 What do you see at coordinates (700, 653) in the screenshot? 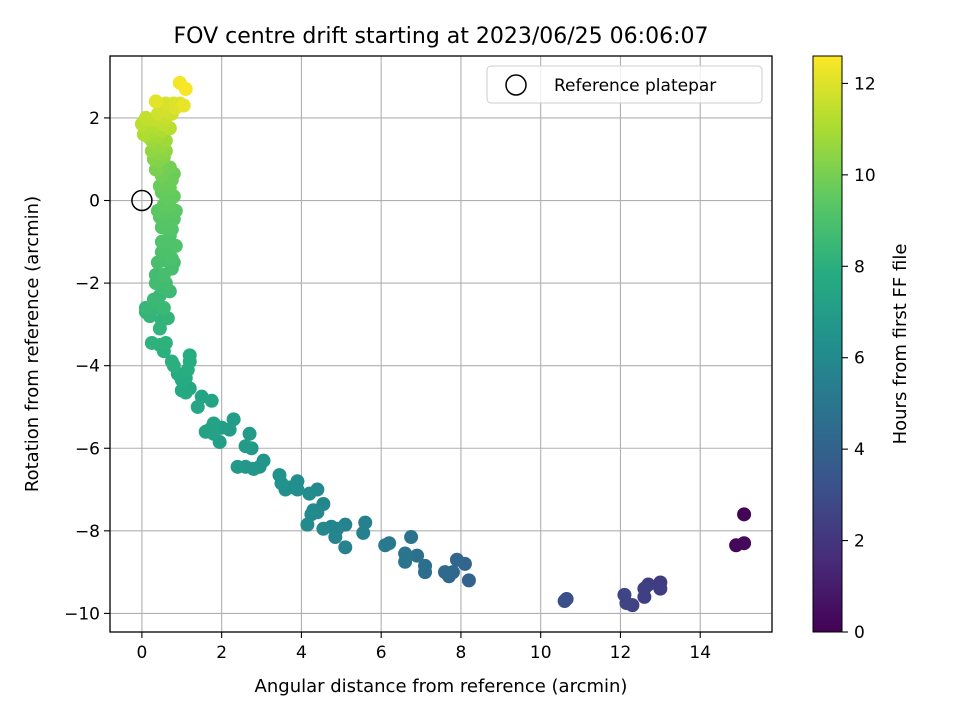
I see `x-tick-label: 14` at bounding box center [700, 653].